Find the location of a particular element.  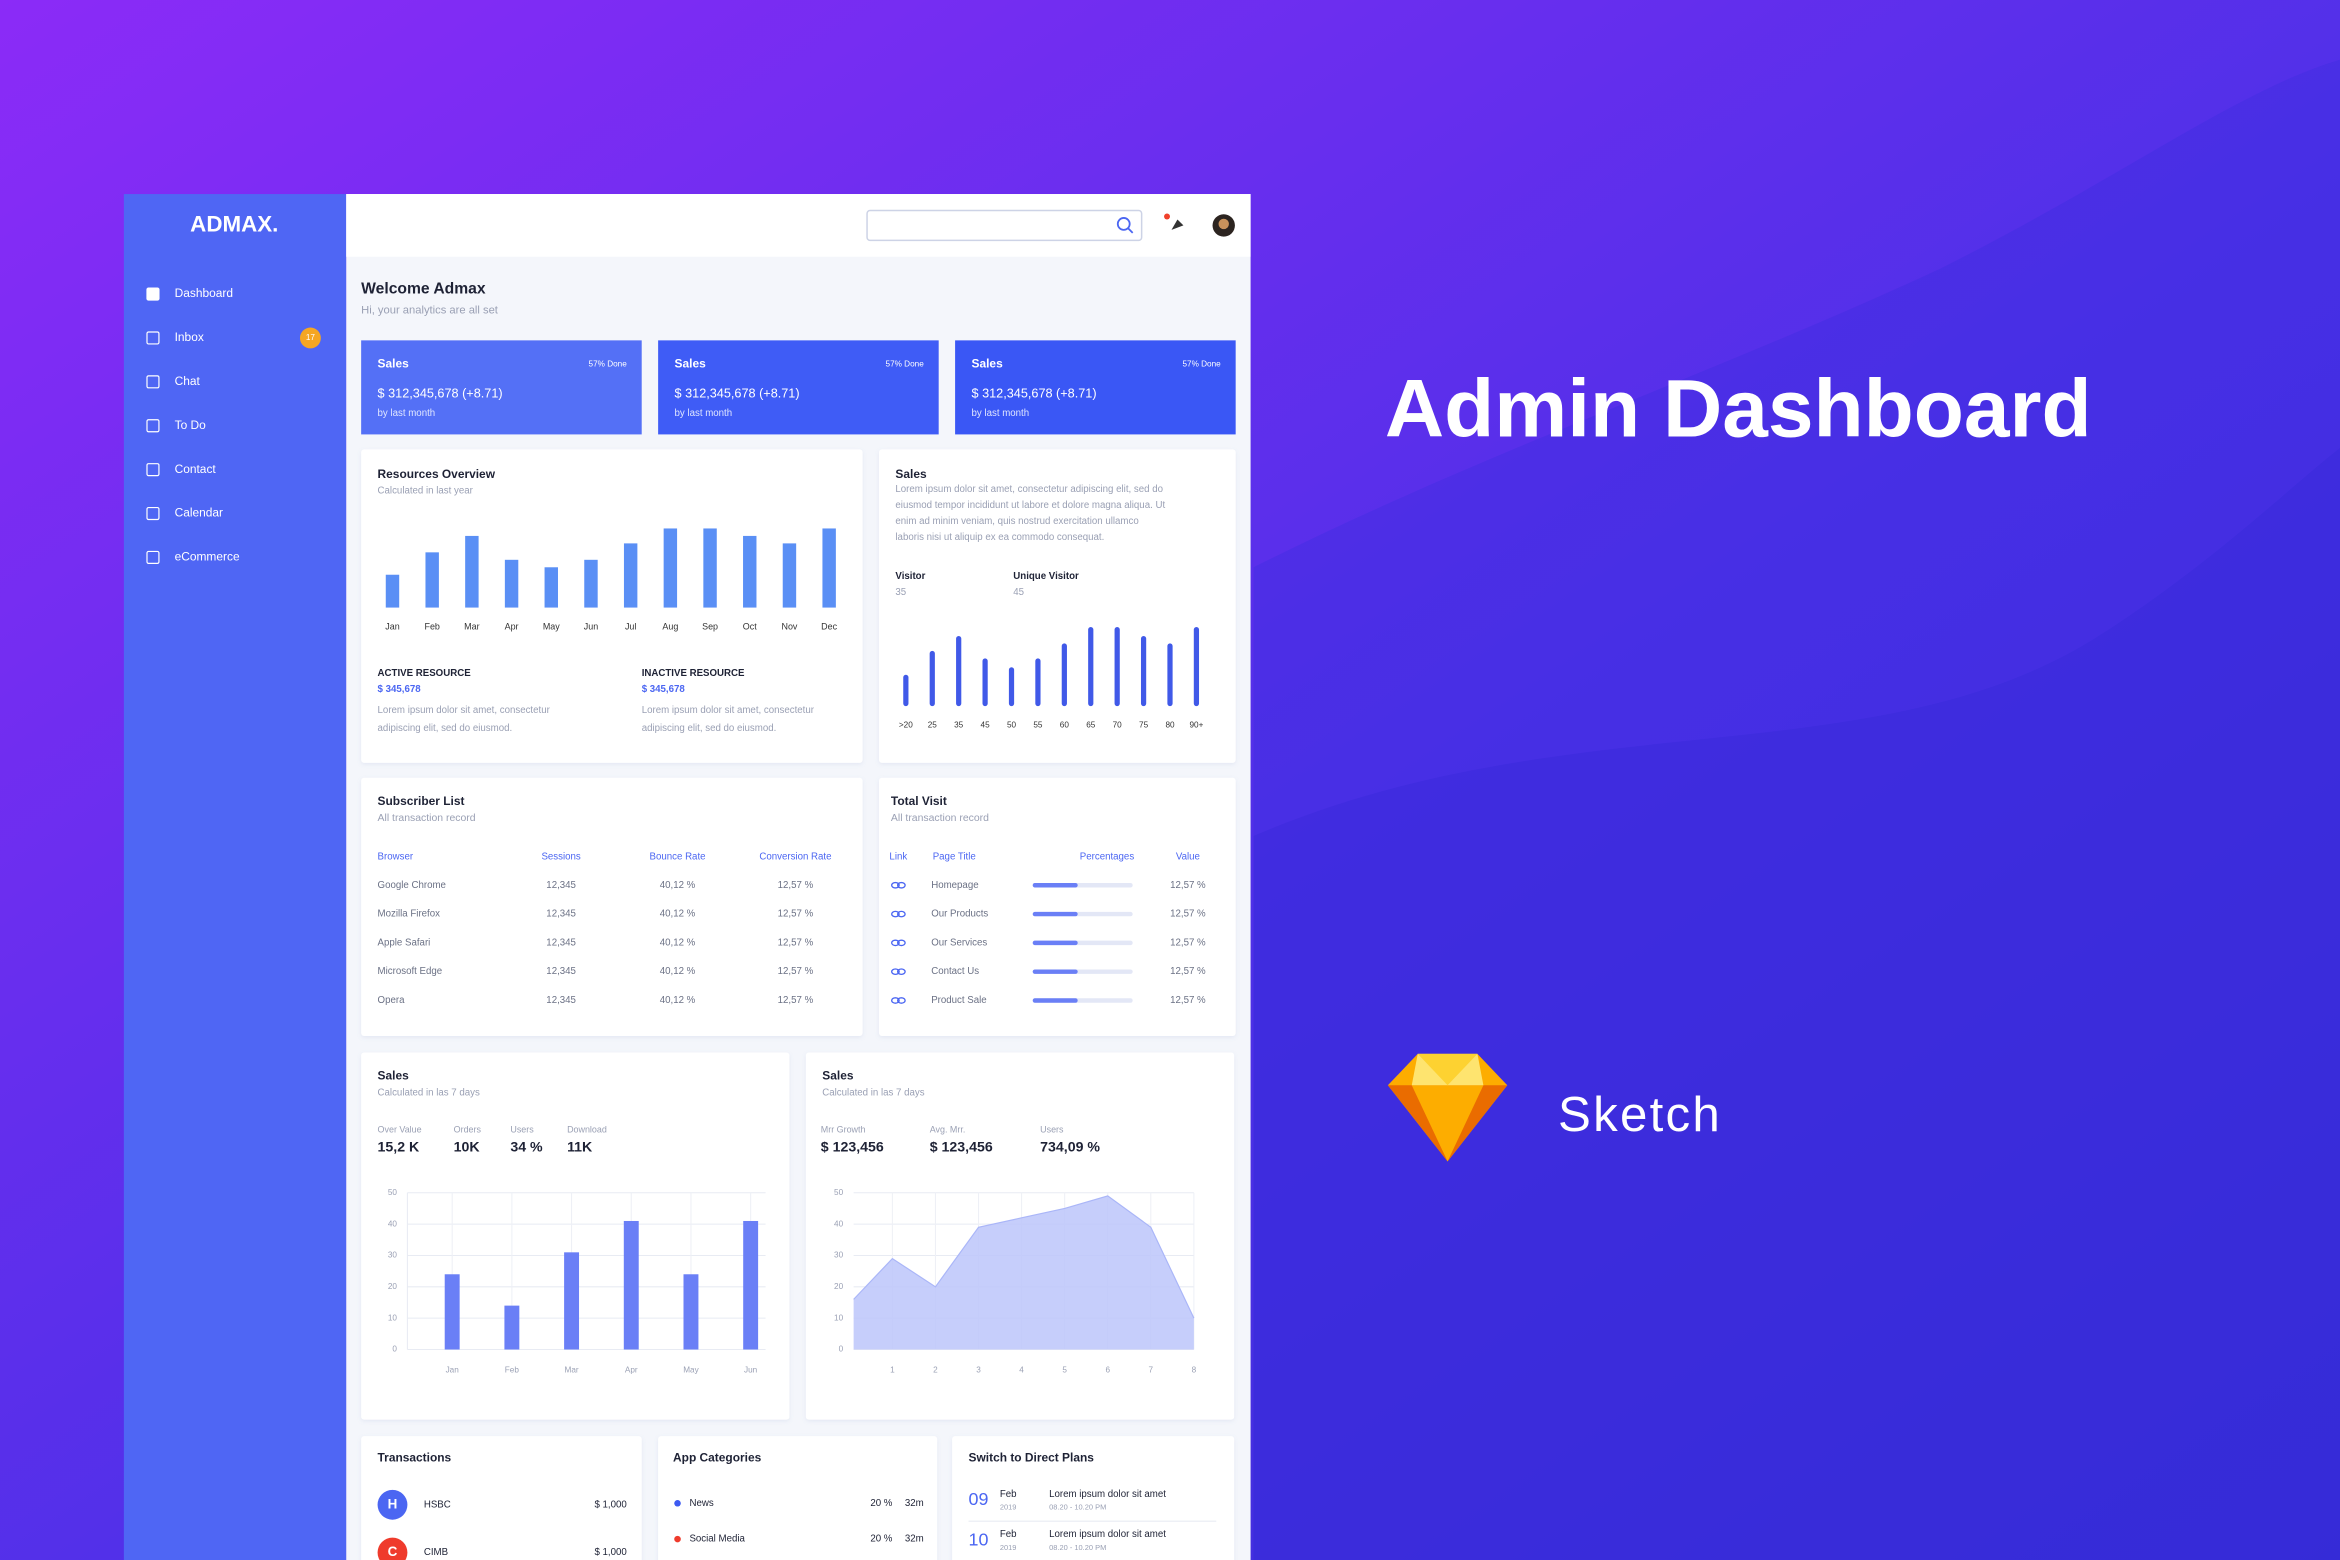

column-header: Percentages is located at coordinates (1107, 856).